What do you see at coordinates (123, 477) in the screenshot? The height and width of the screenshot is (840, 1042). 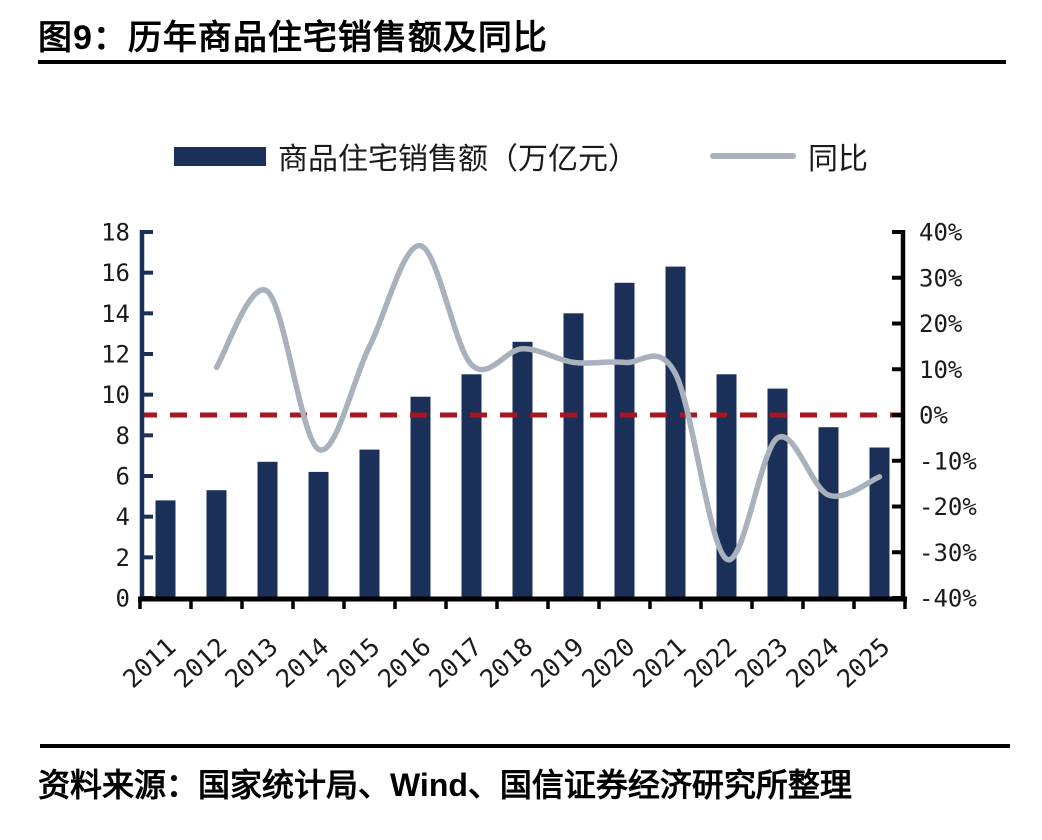 I see `left-axis-tick-label: 6` at bounding box center [123, 477].